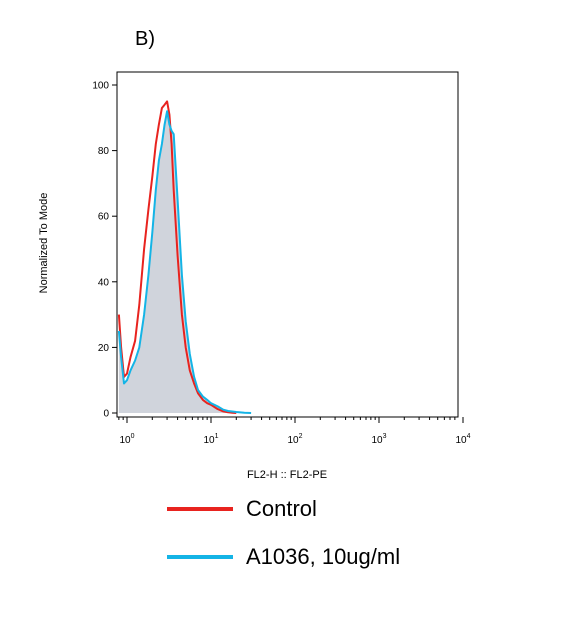 The height and width of the screenshot is (625, 583). Describe the element at coordinates (104, 151) in the screenshot. I see `y-tick-label: 80` at that location.